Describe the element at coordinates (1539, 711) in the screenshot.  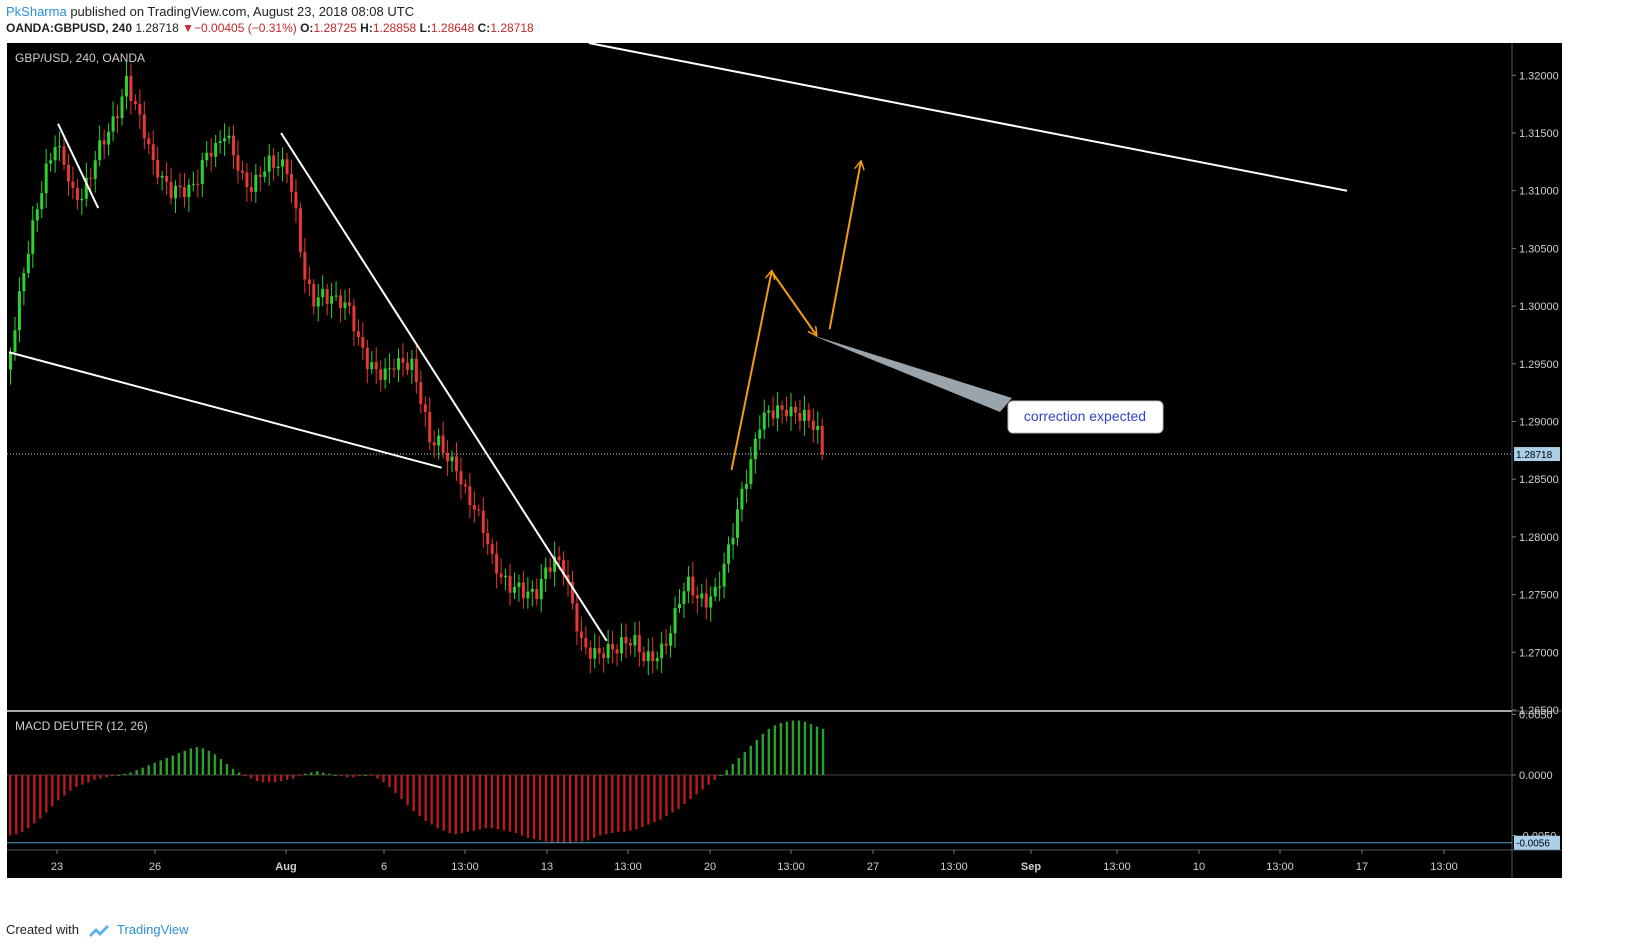
I see `price-tick-label: 1.26500` at that location.